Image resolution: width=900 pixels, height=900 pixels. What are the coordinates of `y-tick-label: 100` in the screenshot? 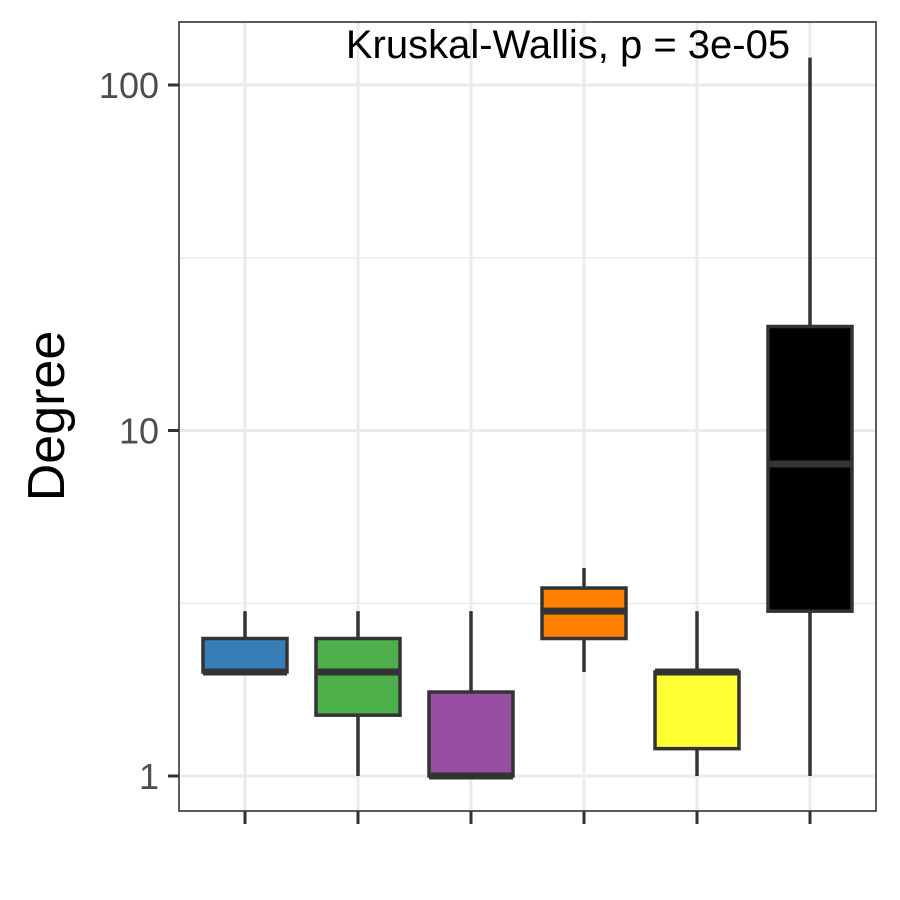 It's located at (129, 85).